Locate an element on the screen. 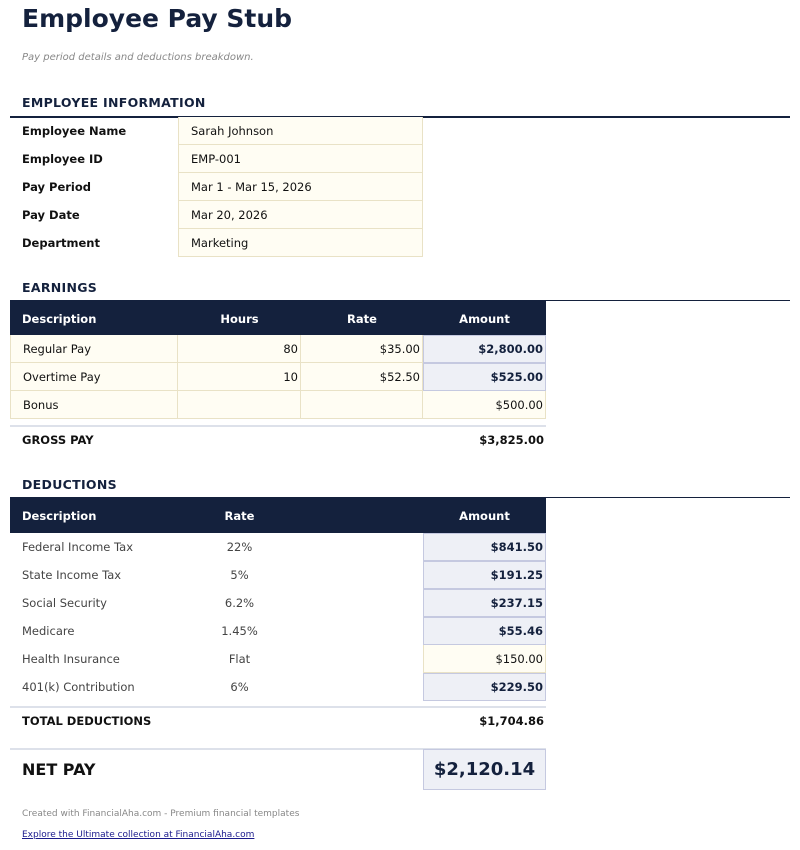 The image size is (800, 850). deduction-rate: Flat is located at coordinates (239, 659).